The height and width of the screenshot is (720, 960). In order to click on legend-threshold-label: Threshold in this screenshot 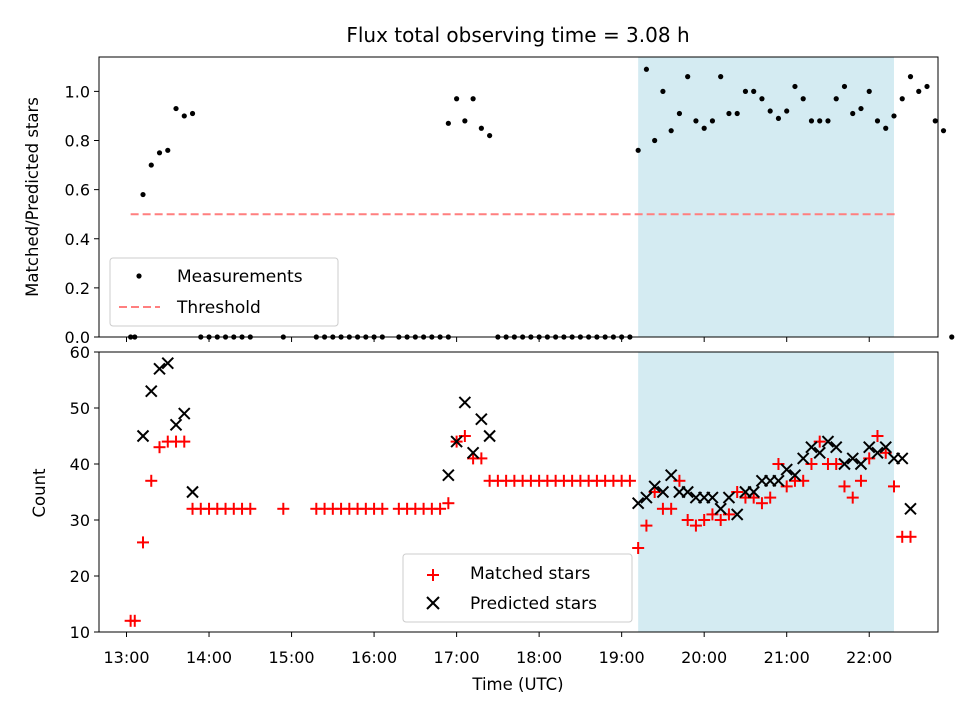, I will do `click(218, 308)`.